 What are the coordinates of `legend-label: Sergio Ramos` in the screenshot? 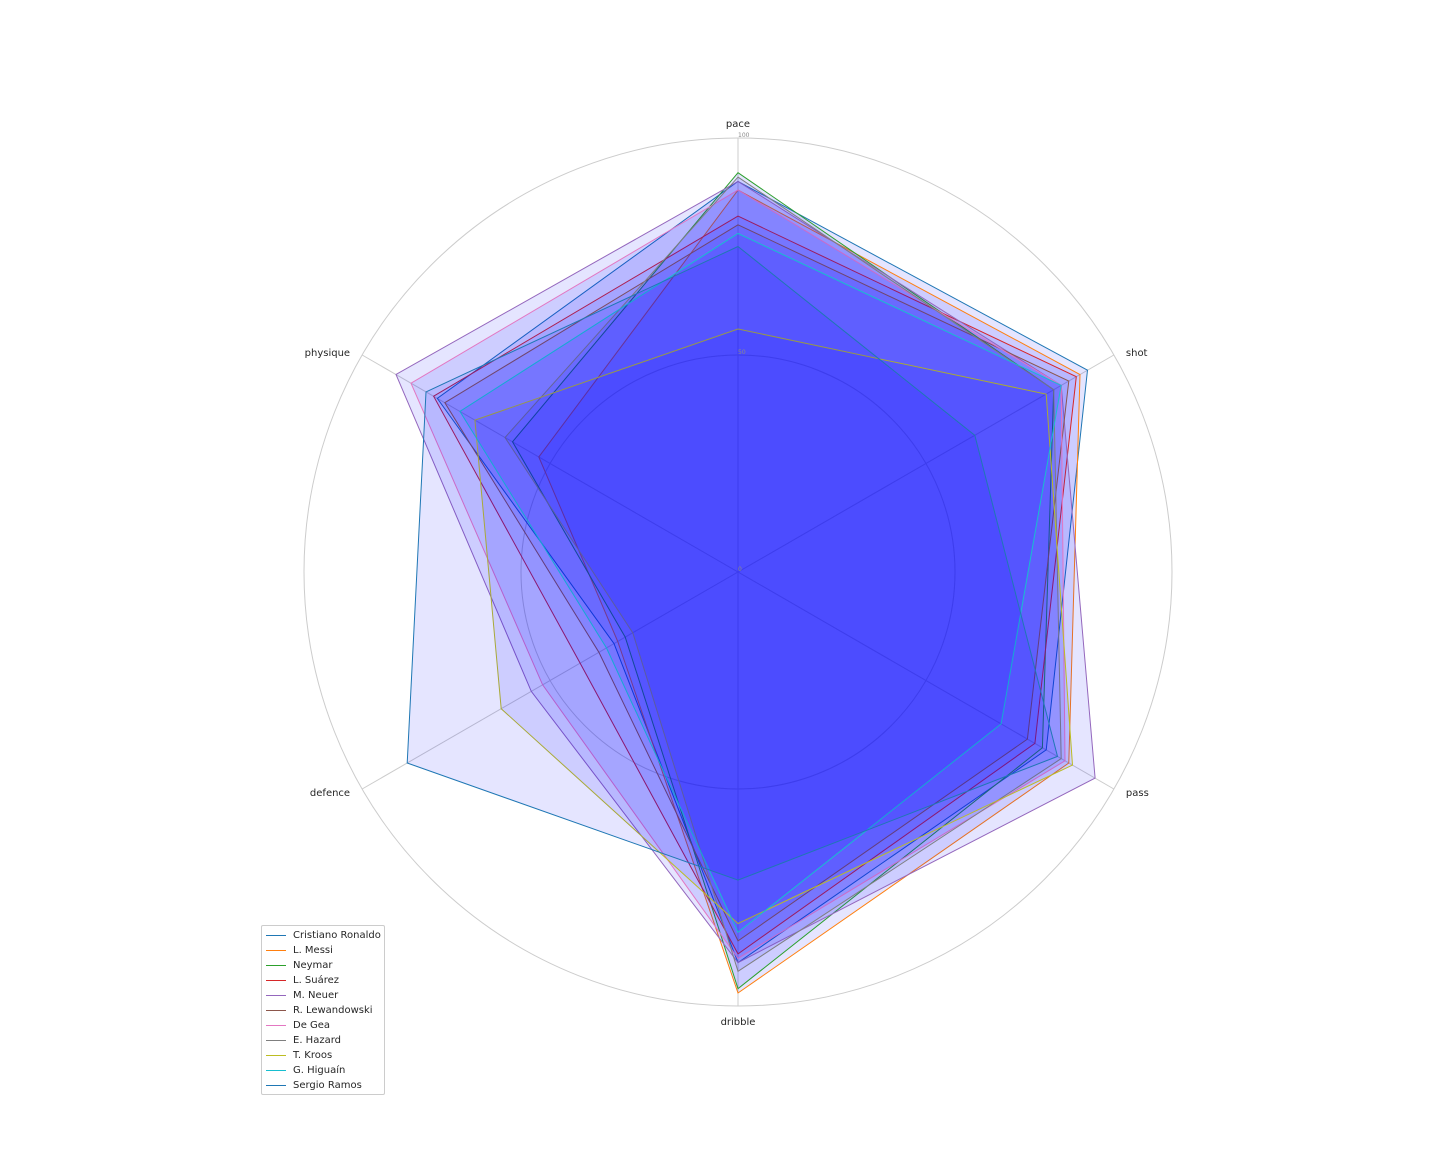 It's located at (327, 1085).